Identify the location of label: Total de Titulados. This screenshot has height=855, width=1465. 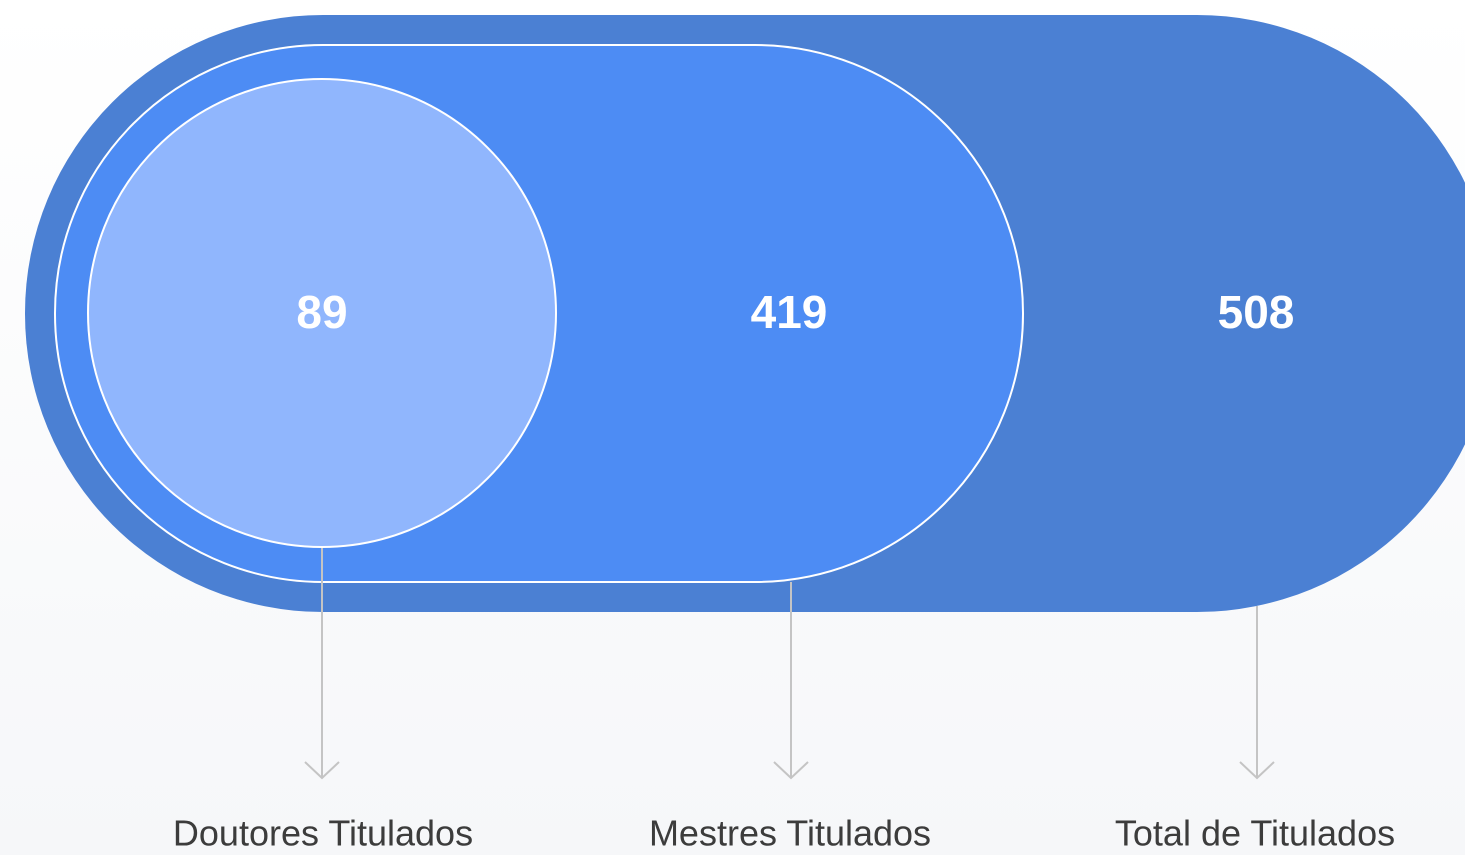
(1255, 833).